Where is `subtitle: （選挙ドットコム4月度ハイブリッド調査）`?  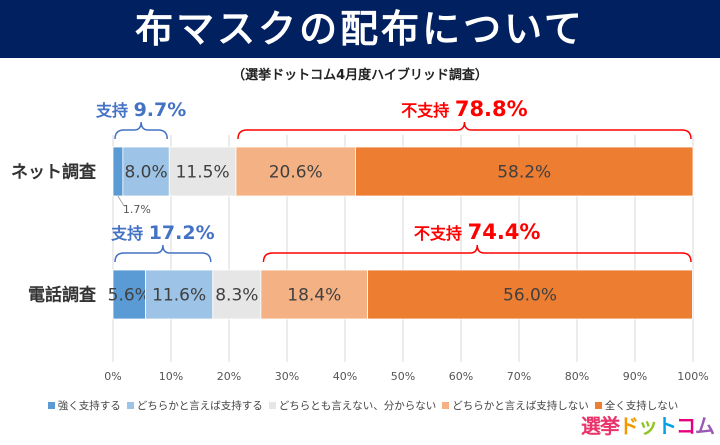 subtitle: （選挙ドットコム4月度ハイブリッド調査） is located at coordinates (360, 75).